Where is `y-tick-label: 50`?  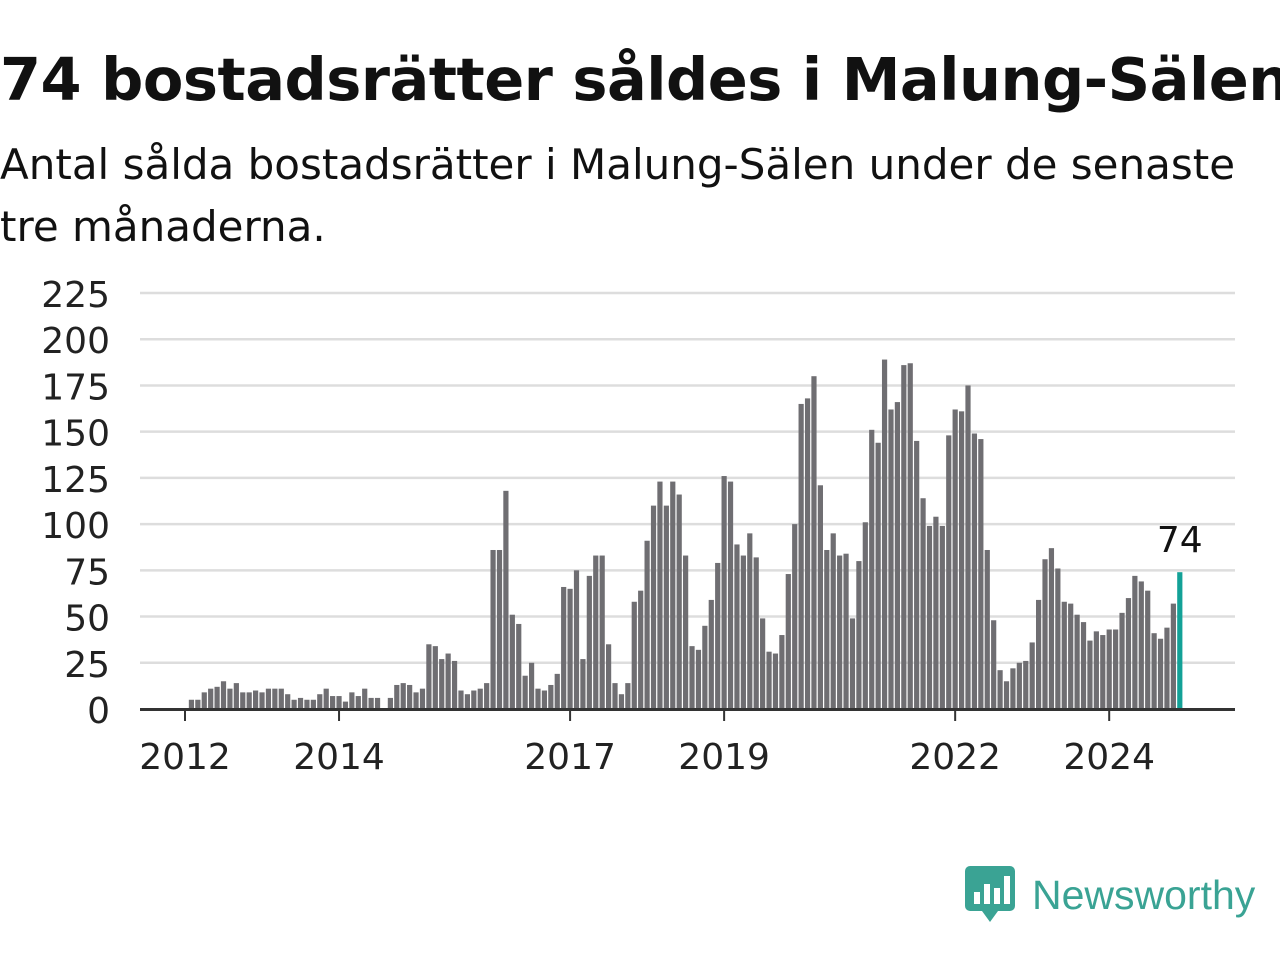
y-tick-label: 50 is located at coordinates (87, 619).